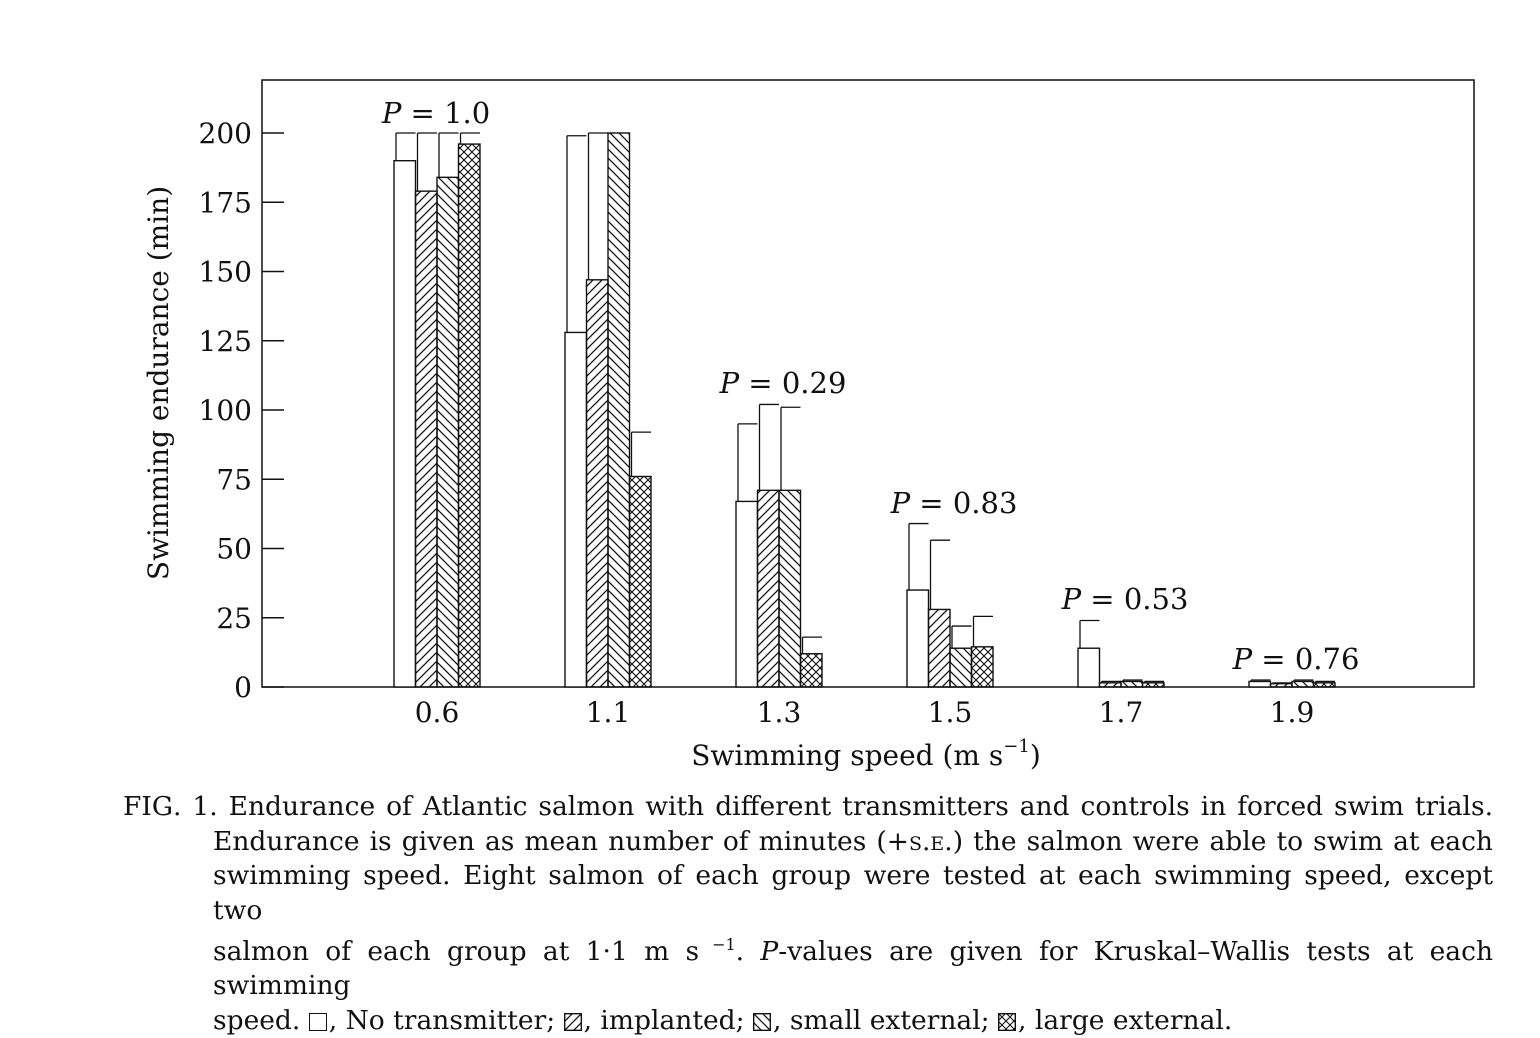  Describe the element at coordinates (847, 755) in the screenshot. I see `x-axis-label-main: Swimming speed (m s` at that location.